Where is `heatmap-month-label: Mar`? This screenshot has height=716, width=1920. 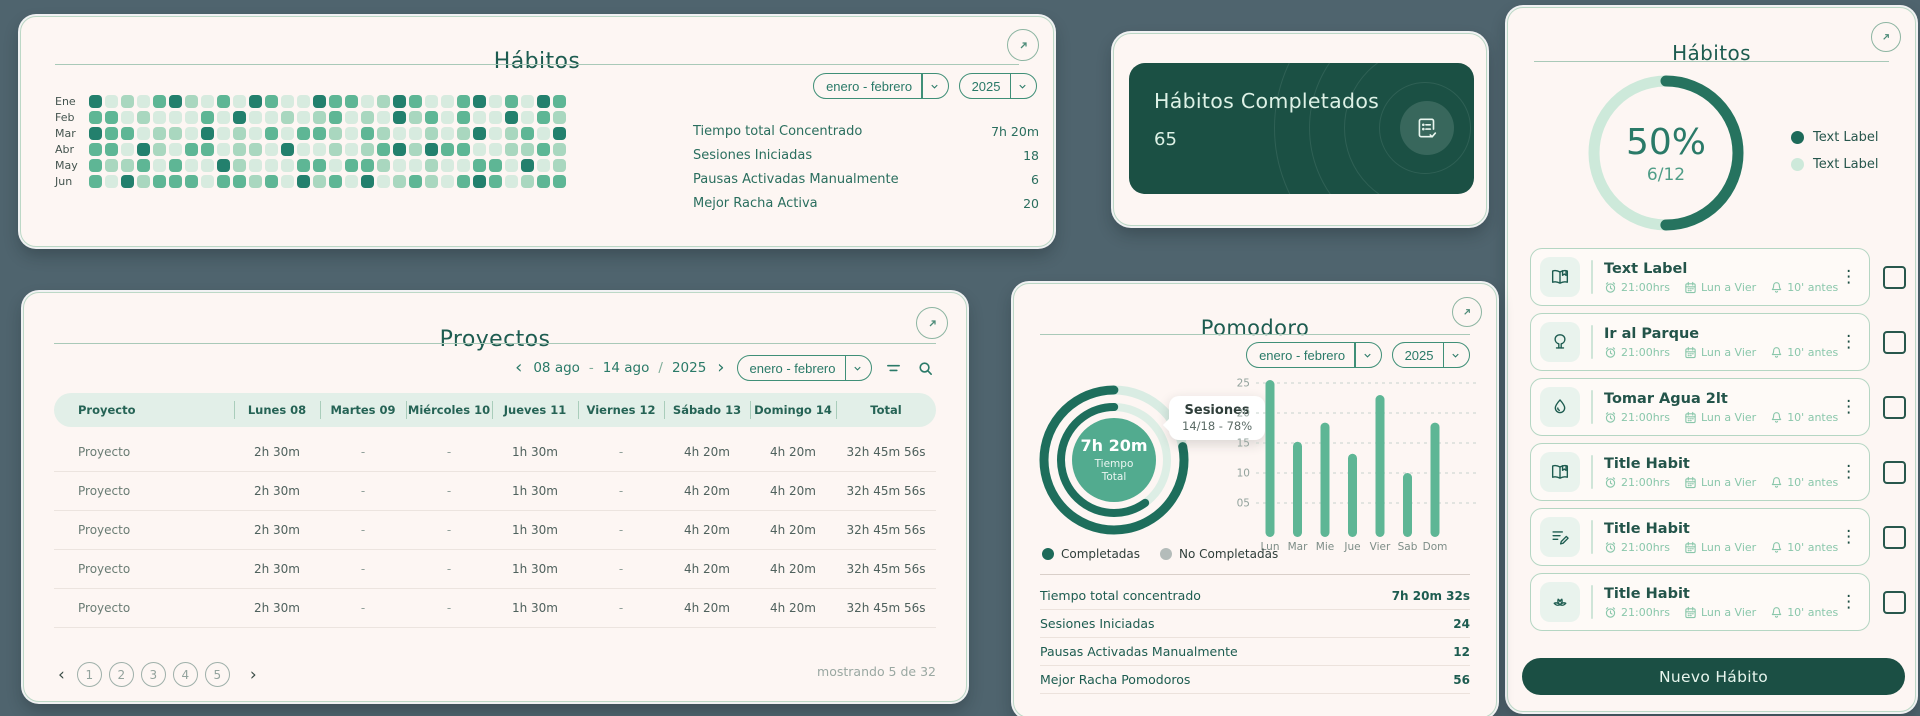 heatmap-month-label: Mar is located at coordinates (65, 133).